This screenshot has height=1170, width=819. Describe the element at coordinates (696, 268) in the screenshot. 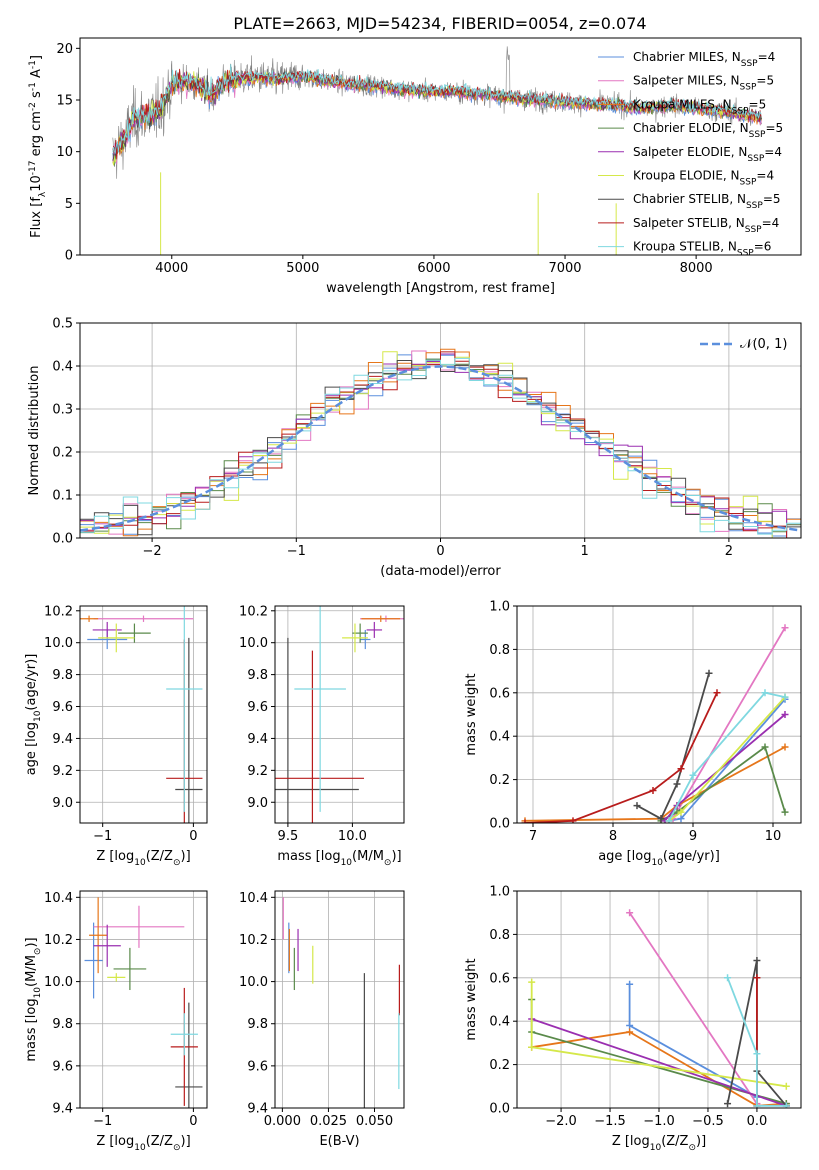

I see `x-tick-label: 8000` at that location.